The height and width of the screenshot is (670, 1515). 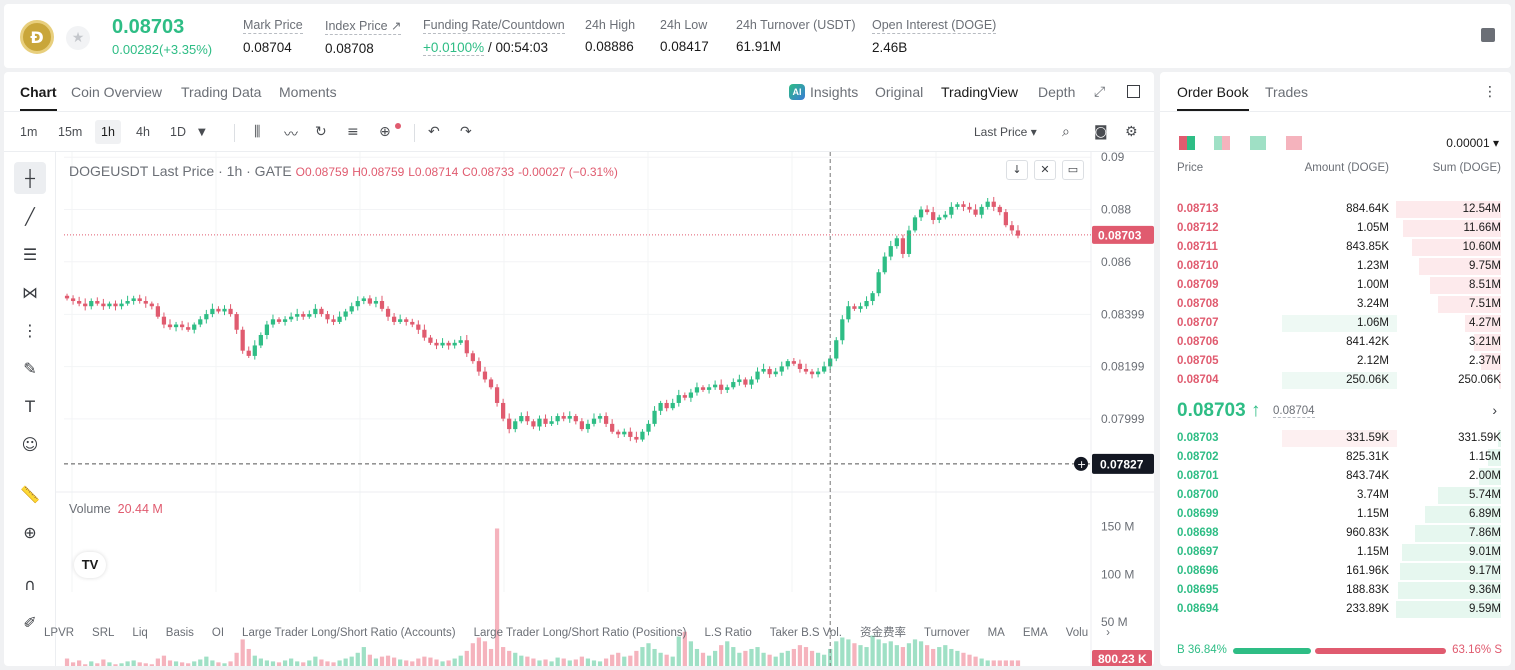 What do you see at coordinates (321, 132) in the screenshot?
I see `replay-icon: ↻` at bounding box center [321, 132].